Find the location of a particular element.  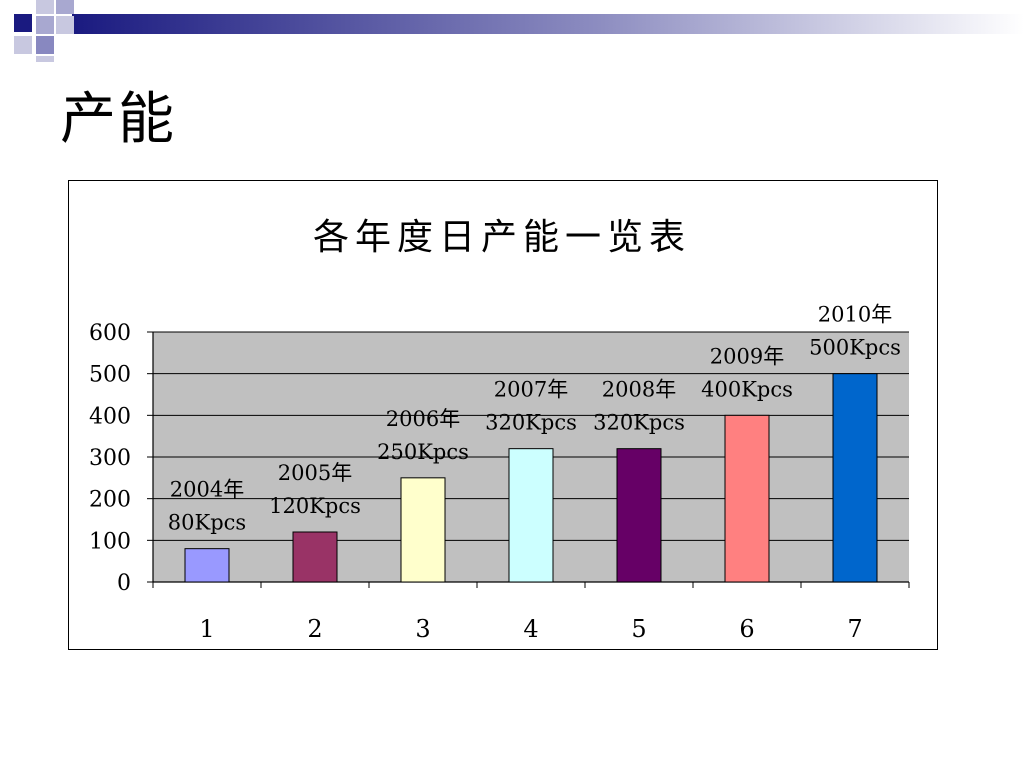

data-label-year: 2009年 is located at coordinates (747, 356).